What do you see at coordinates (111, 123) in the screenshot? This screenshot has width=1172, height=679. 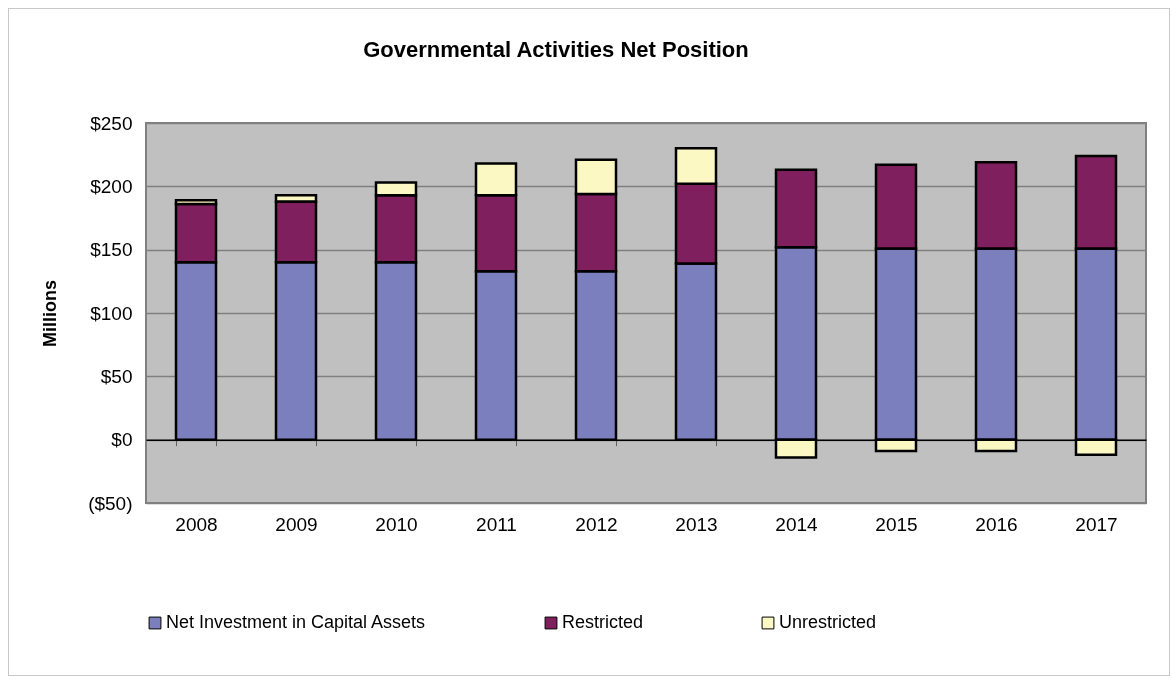 I see `y-tick-label: $250` at bounding box center [111, 123].